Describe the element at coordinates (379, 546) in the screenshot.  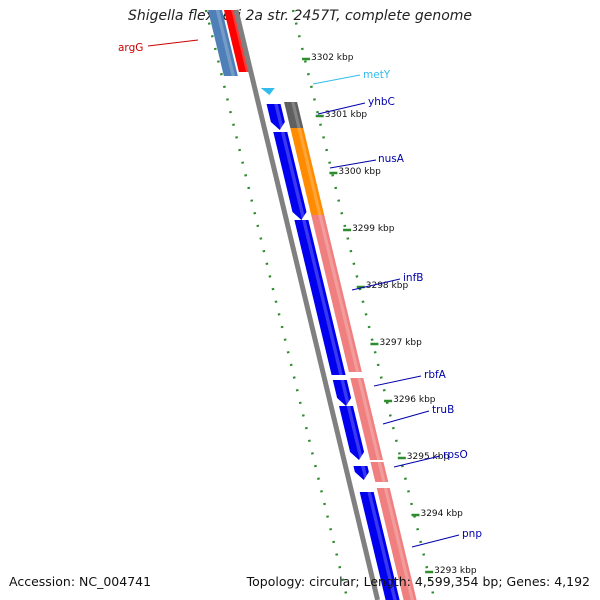
I see `feature-pnp` at that location.